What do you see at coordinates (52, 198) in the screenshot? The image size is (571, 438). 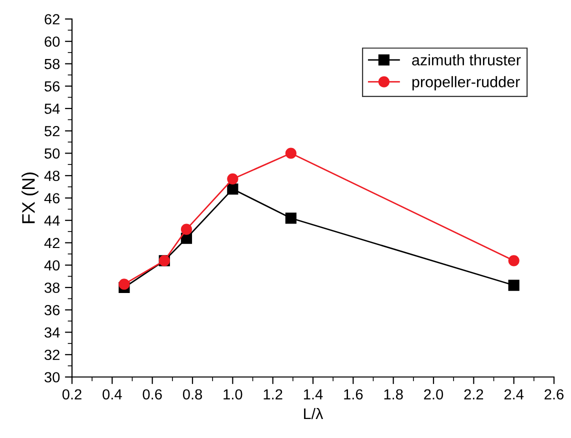 I see `y-tick-label: 46` at bounding box center [52, 198].